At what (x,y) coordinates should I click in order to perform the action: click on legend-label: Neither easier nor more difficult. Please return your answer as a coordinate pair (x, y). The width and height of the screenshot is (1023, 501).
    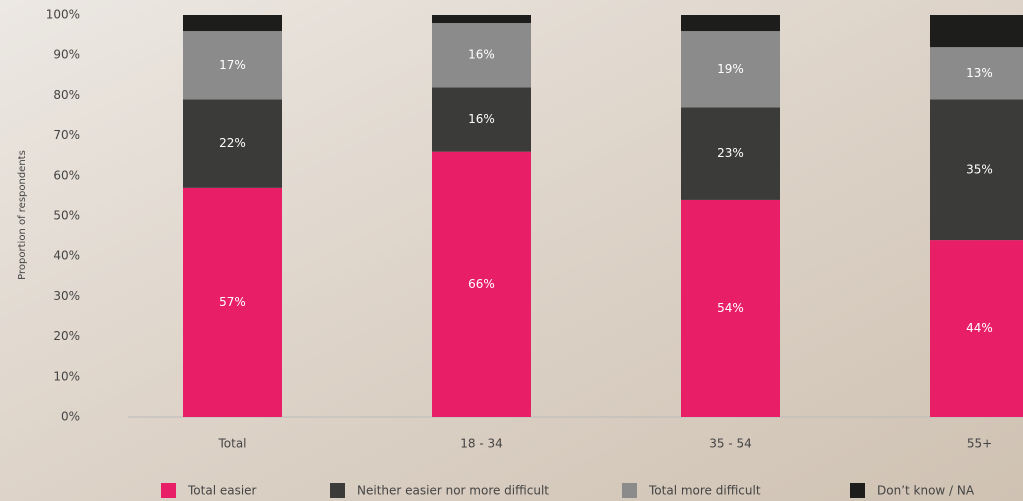
    Looking at the image, I should click on (453, 491).